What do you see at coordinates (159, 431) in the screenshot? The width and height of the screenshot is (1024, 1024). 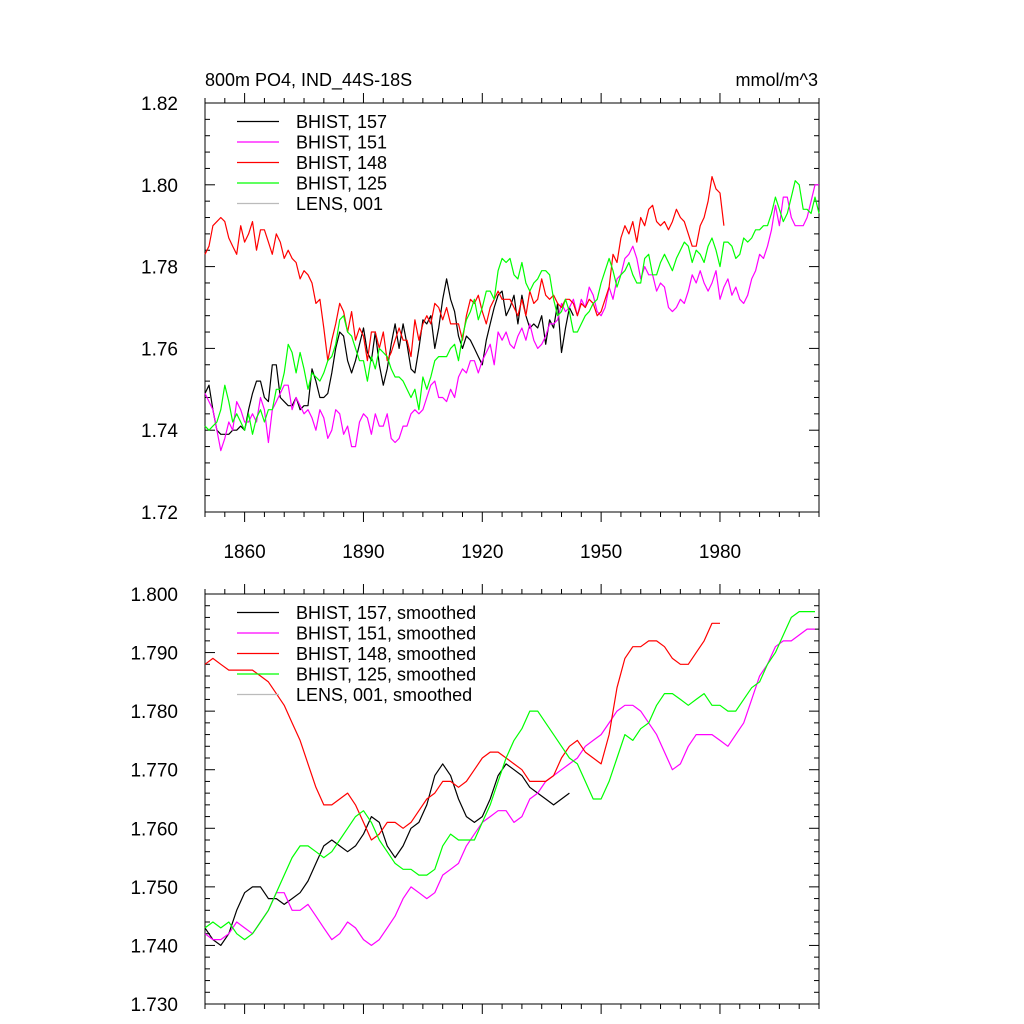 I see `y-tick-label: 1.74` at bounding box center [159, 431].